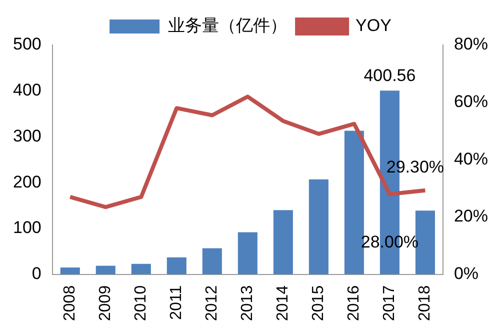  I want to click on y-tick-label: 400, so click(27, 90).